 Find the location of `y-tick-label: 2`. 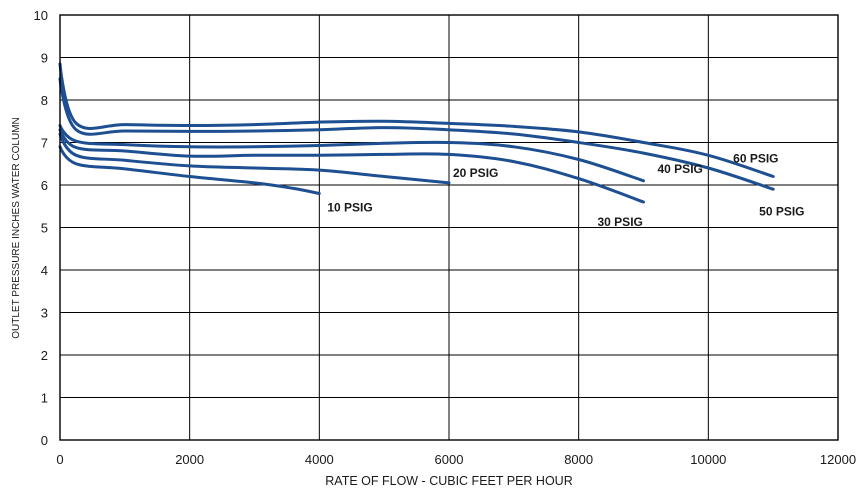

y-tick-label: 2 is located at coordinates (44, 355).